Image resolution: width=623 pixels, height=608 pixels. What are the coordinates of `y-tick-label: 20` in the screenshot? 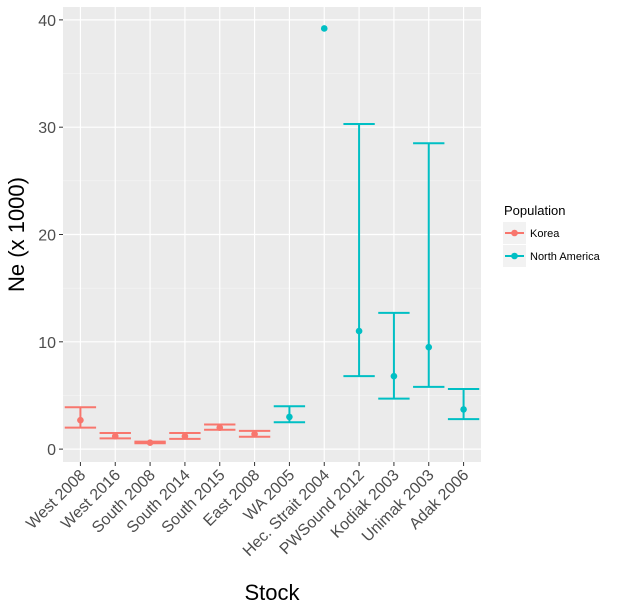 It's located at (47, 236).